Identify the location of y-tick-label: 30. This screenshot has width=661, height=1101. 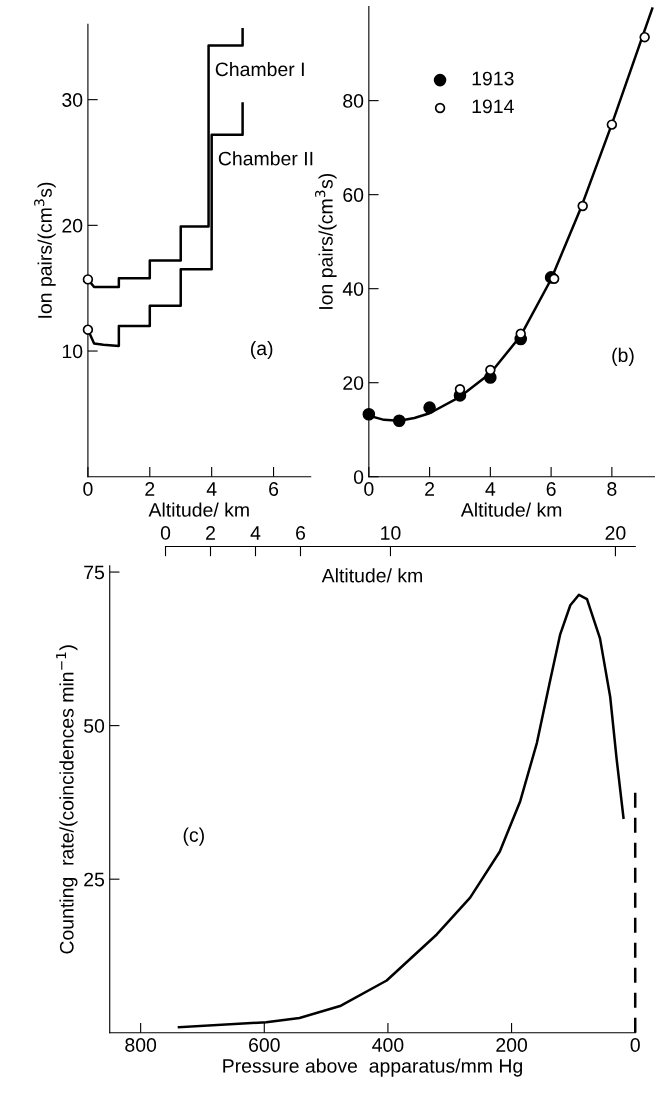
(72, 100).